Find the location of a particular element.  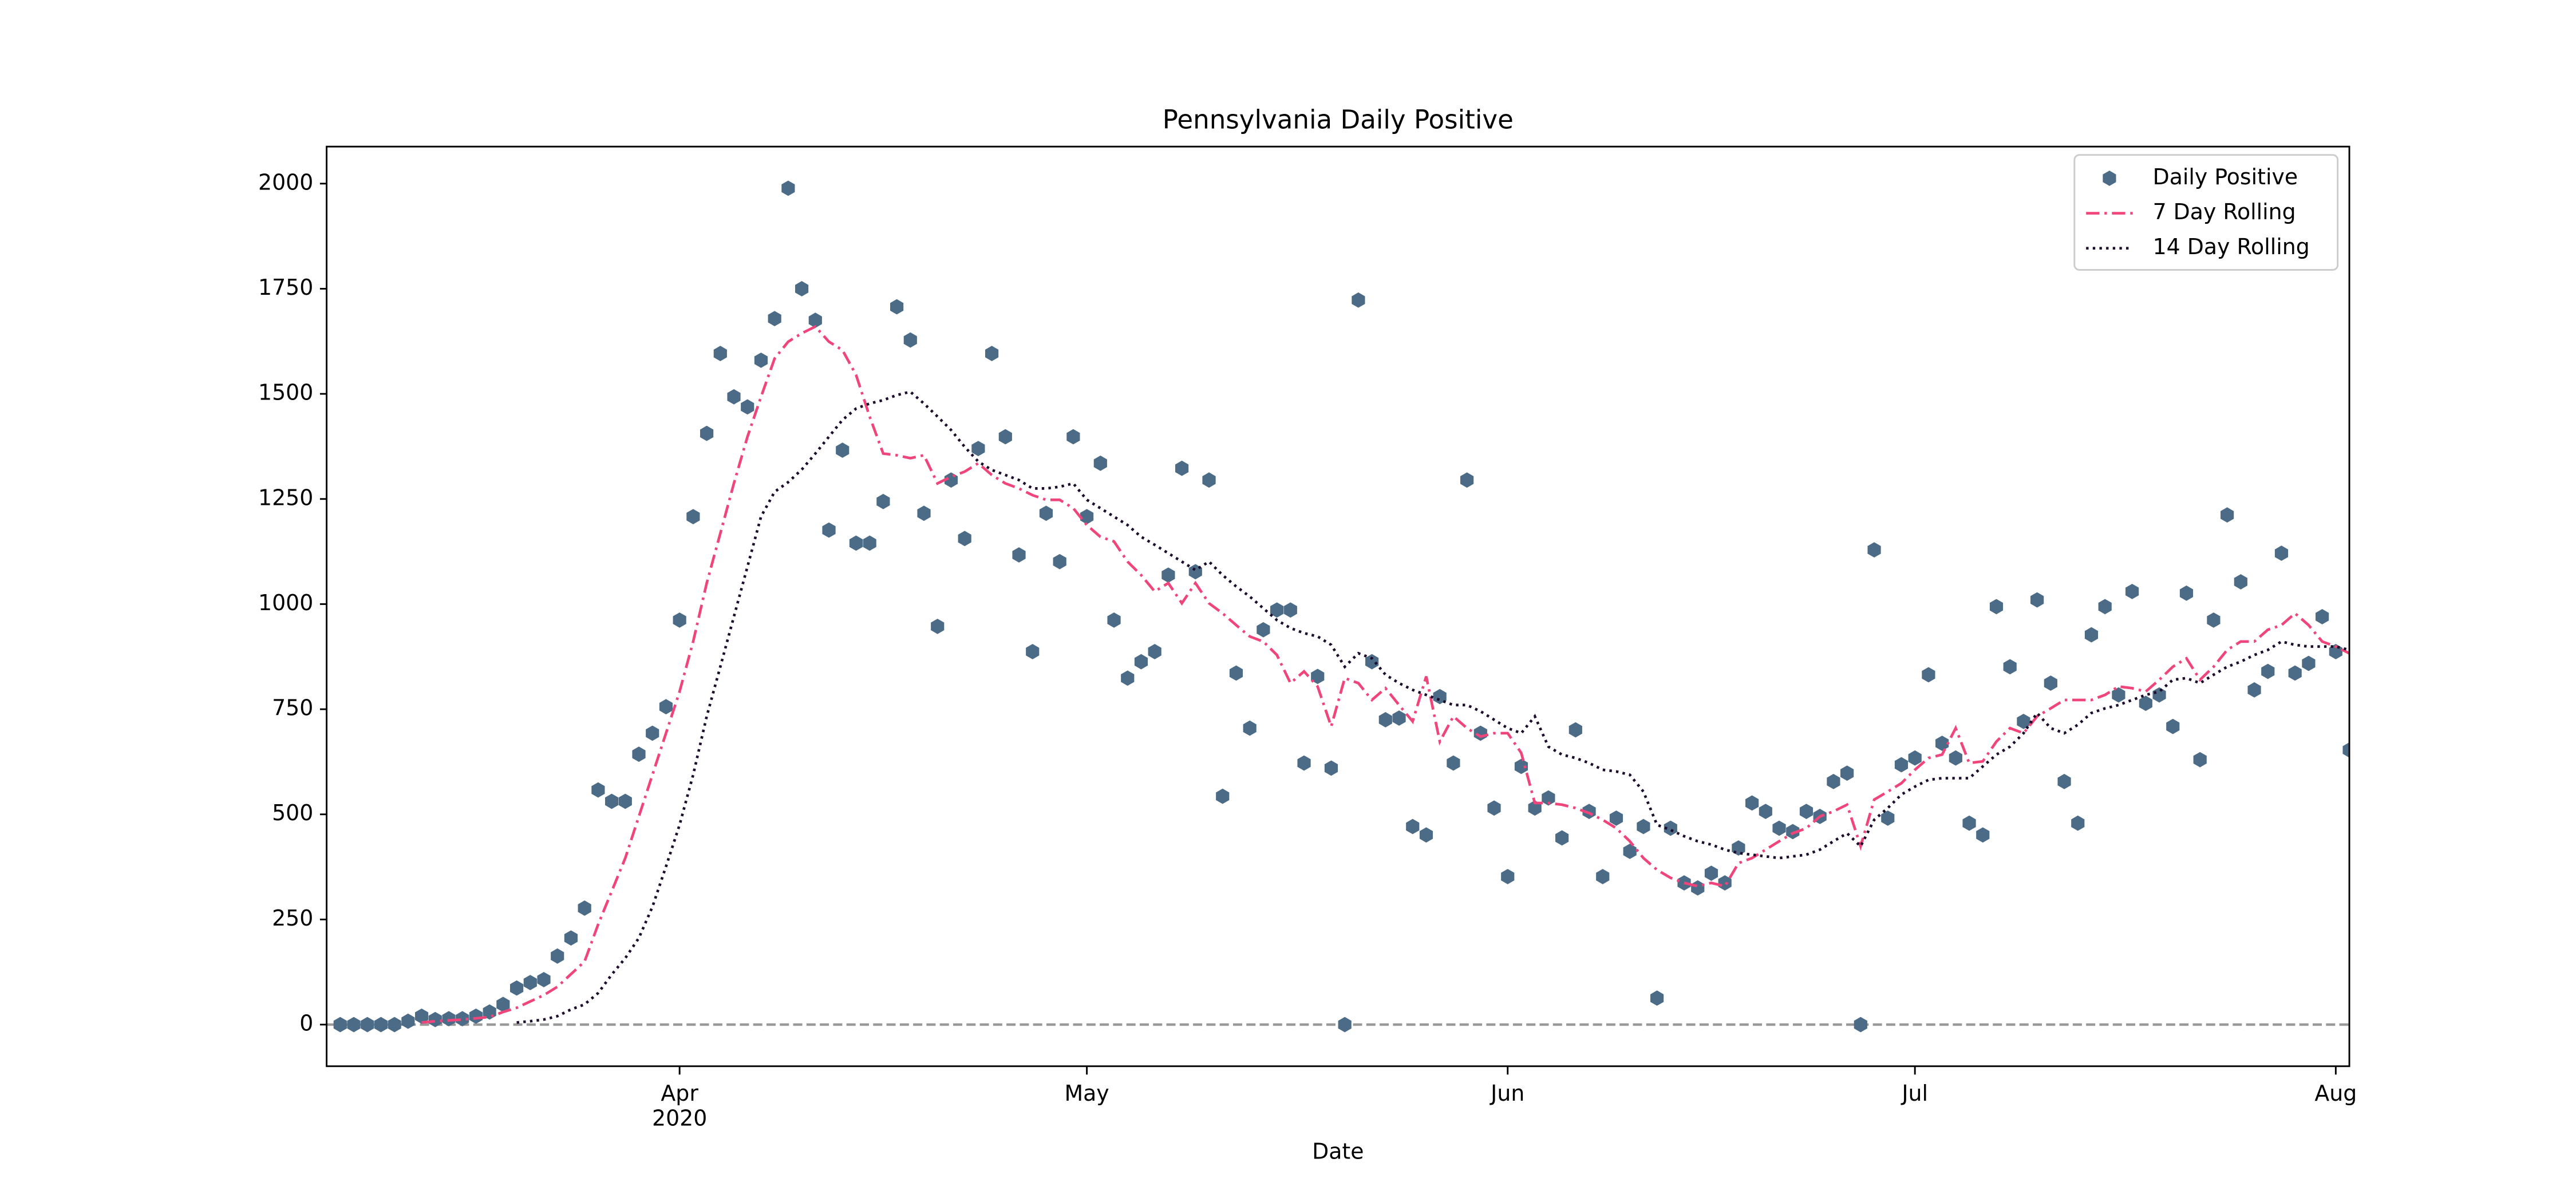

legend-label: Daily Positive is located at coordinates (2225, 177).